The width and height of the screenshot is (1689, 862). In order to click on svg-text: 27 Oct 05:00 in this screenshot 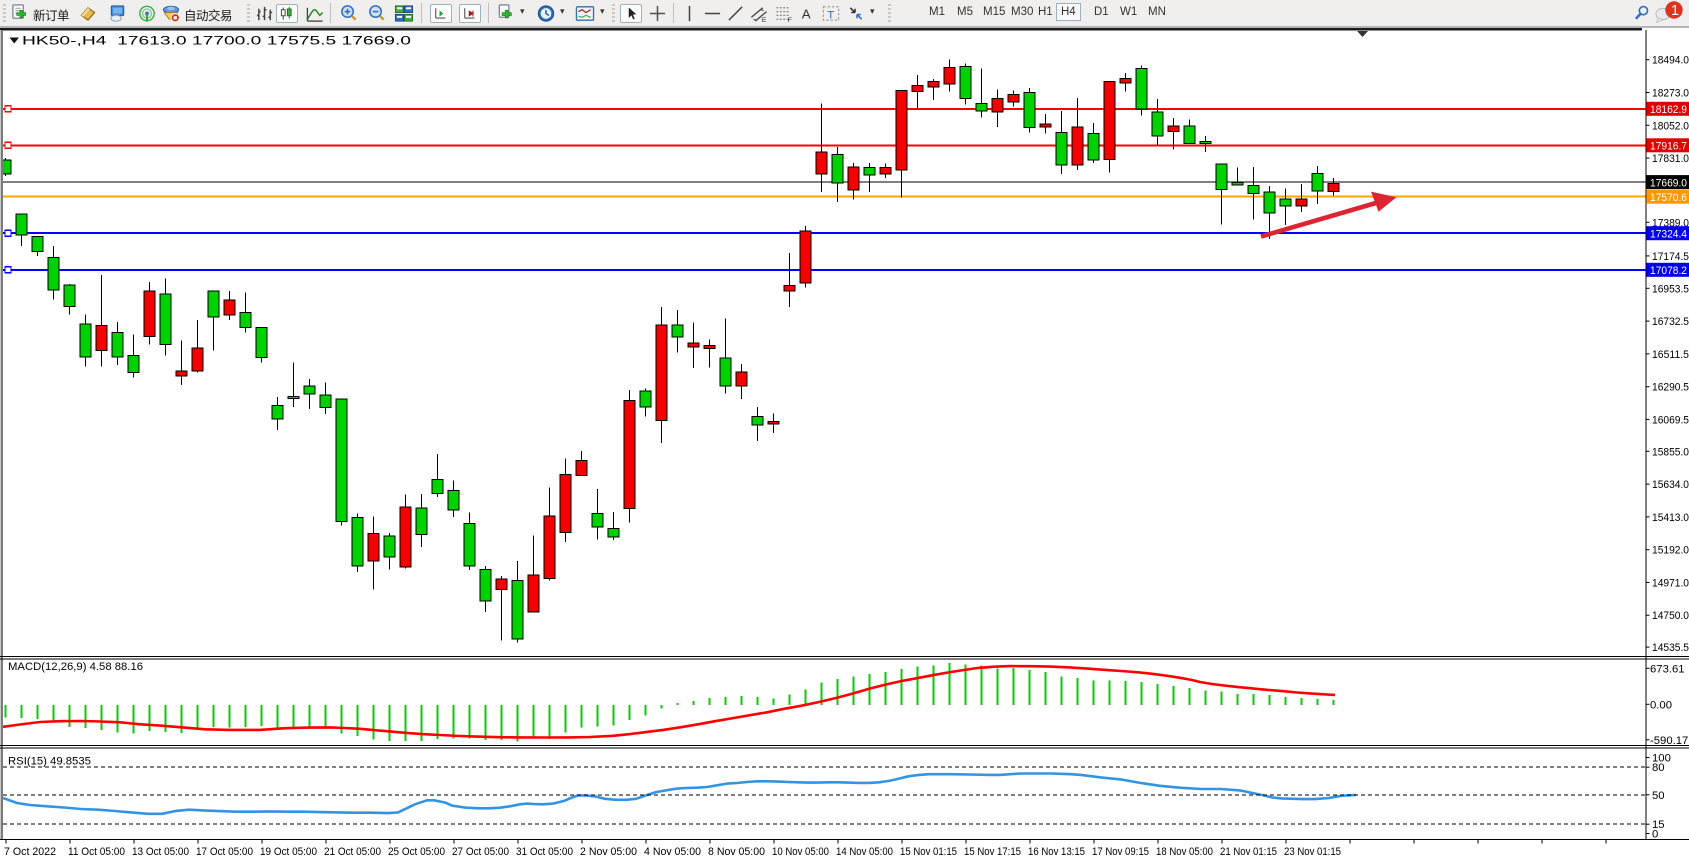, I will do `click(480, 852)`.